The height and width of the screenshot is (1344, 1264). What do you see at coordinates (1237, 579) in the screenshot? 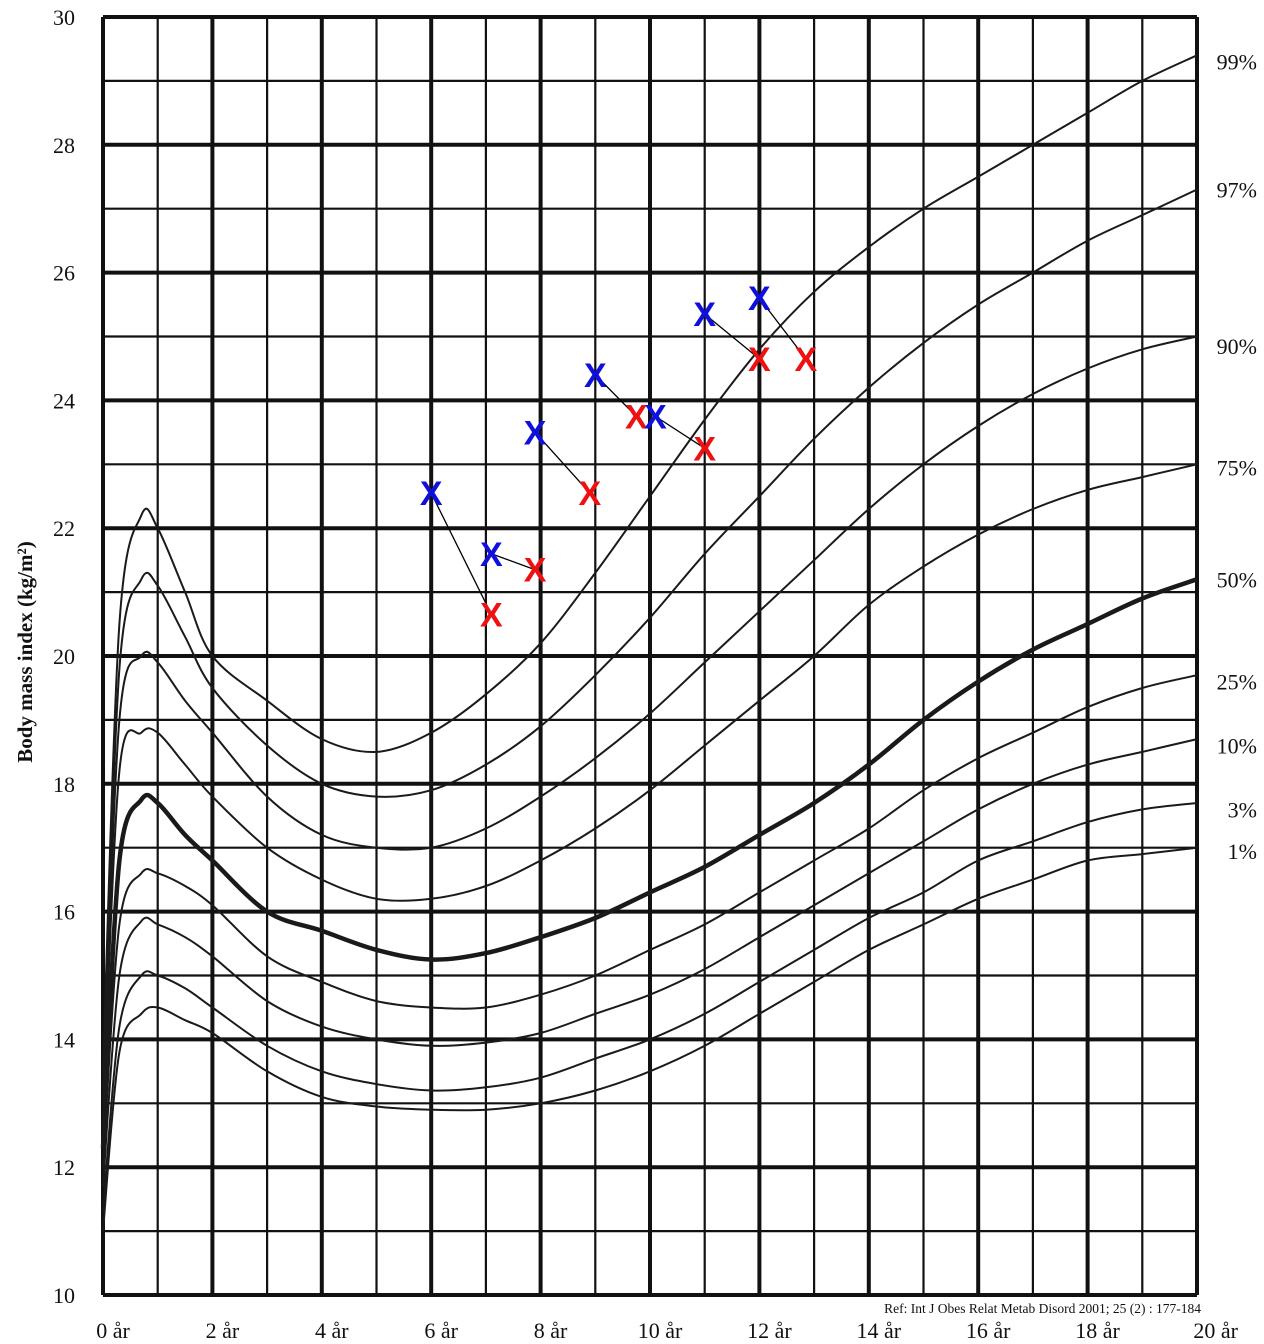
I see `percentile-label: 50%` at bounding box center [1237, 579].